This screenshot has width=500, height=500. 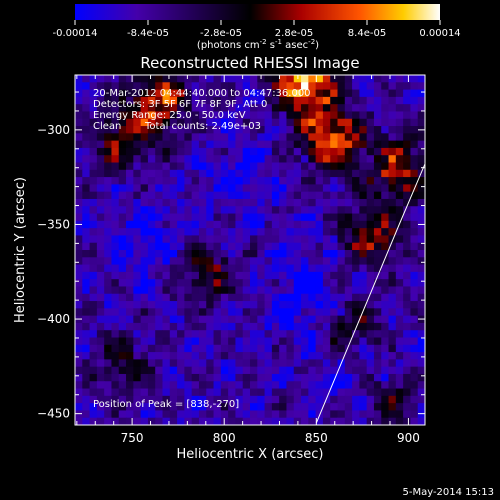 What do you see at coordinates (258, 44) in the screenshot?
I see `colorbar-unit-label: (photons cm-2 s-1 asec-2)` at bounding box center [258, 44].